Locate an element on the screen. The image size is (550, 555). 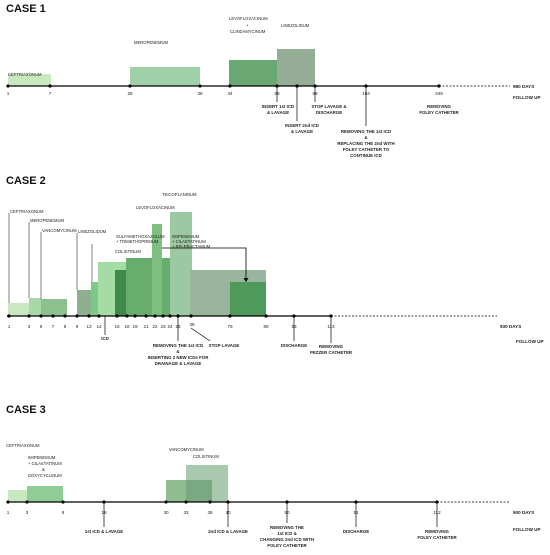
case-1-bar-linezolidum is located at coordinates (296, 67).